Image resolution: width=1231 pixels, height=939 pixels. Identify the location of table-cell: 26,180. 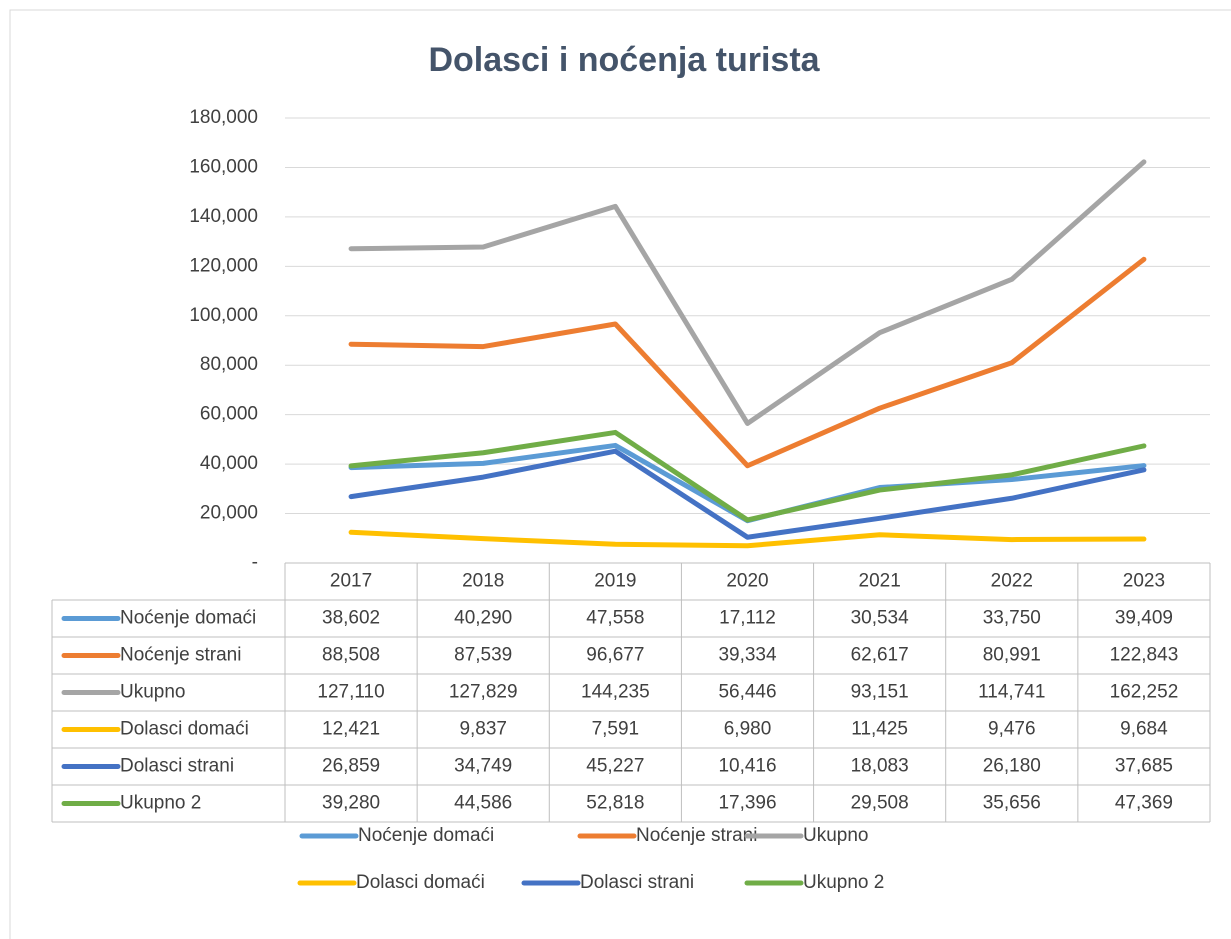
(1012, 766).